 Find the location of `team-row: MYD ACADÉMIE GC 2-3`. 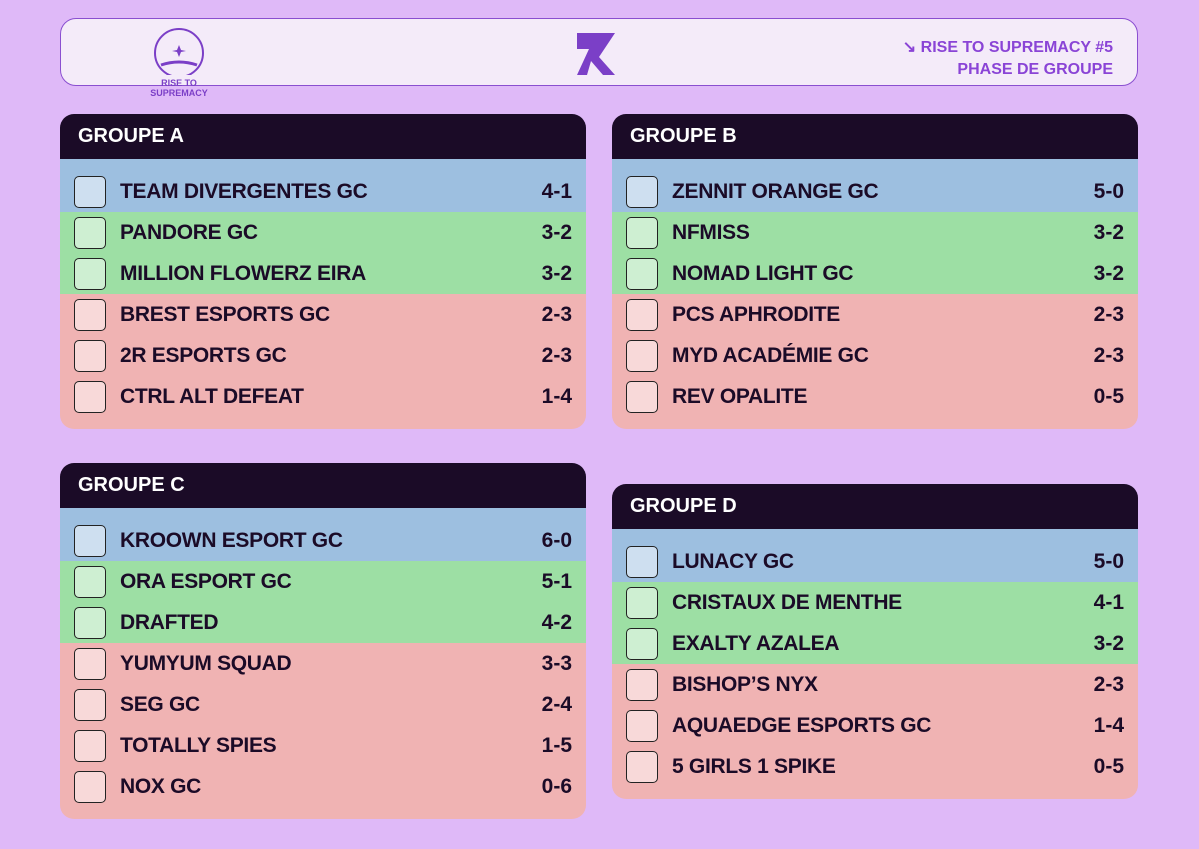

team-row: MYD ACADÉMIE GC 2-3 is located at coordinates (875, 355).